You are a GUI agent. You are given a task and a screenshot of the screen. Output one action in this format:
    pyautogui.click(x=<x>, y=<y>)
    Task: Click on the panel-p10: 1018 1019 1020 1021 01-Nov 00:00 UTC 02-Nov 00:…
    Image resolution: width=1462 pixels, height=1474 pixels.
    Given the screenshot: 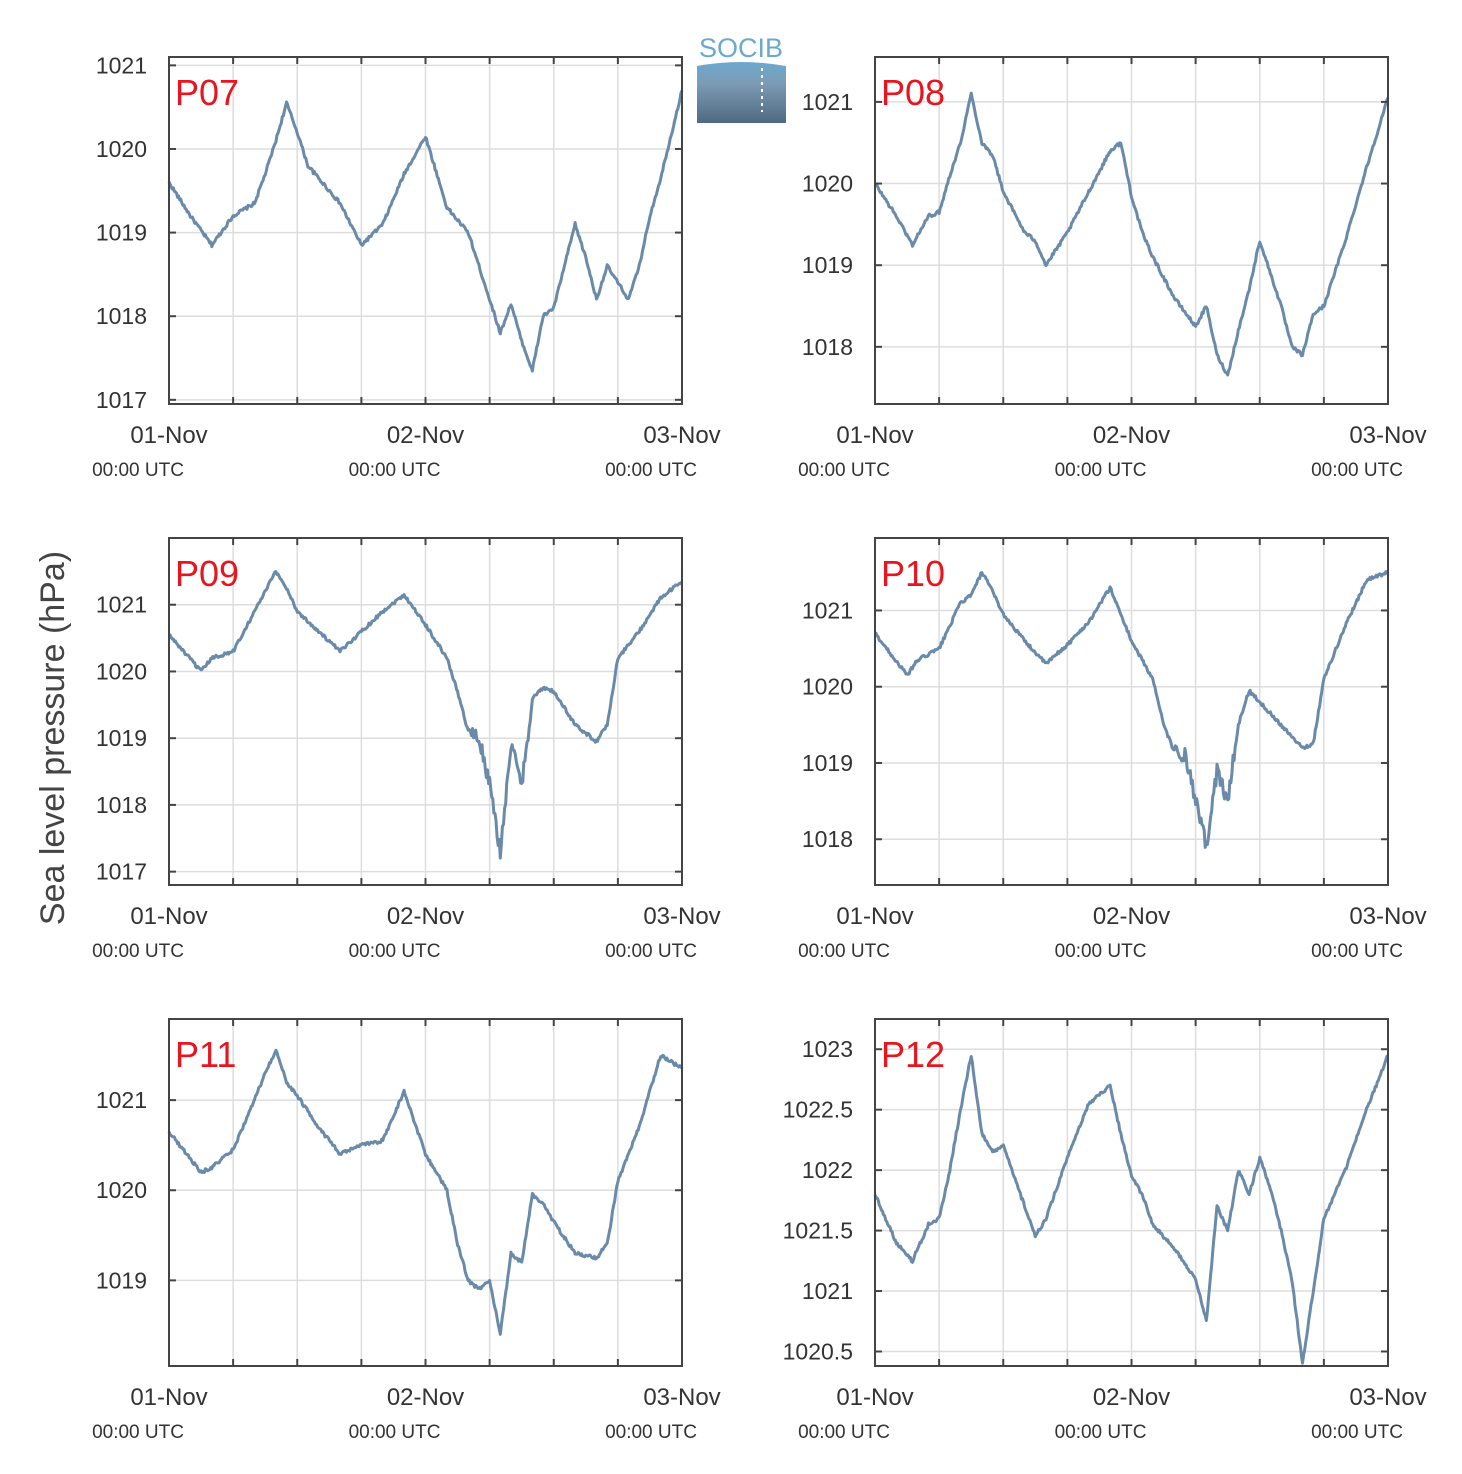 What is the action you would take?
    pyautogui.click(x=1112, y=749)
    